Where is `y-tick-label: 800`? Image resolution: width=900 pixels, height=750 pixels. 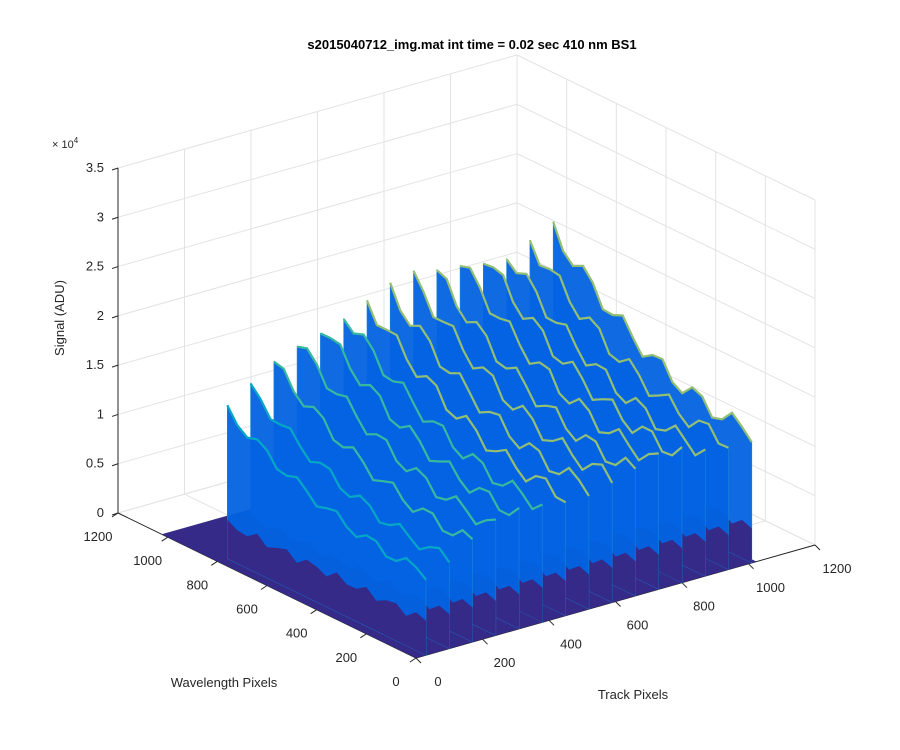 y-tick-label: 800 is located at coordinates (197, 584).